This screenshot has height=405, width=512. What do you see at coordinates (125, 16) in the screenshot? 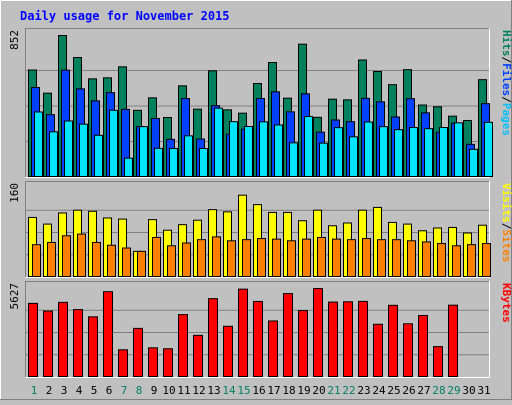
I see `chart-title: Daily usage for November 2015` at bounding box center [125, 16].